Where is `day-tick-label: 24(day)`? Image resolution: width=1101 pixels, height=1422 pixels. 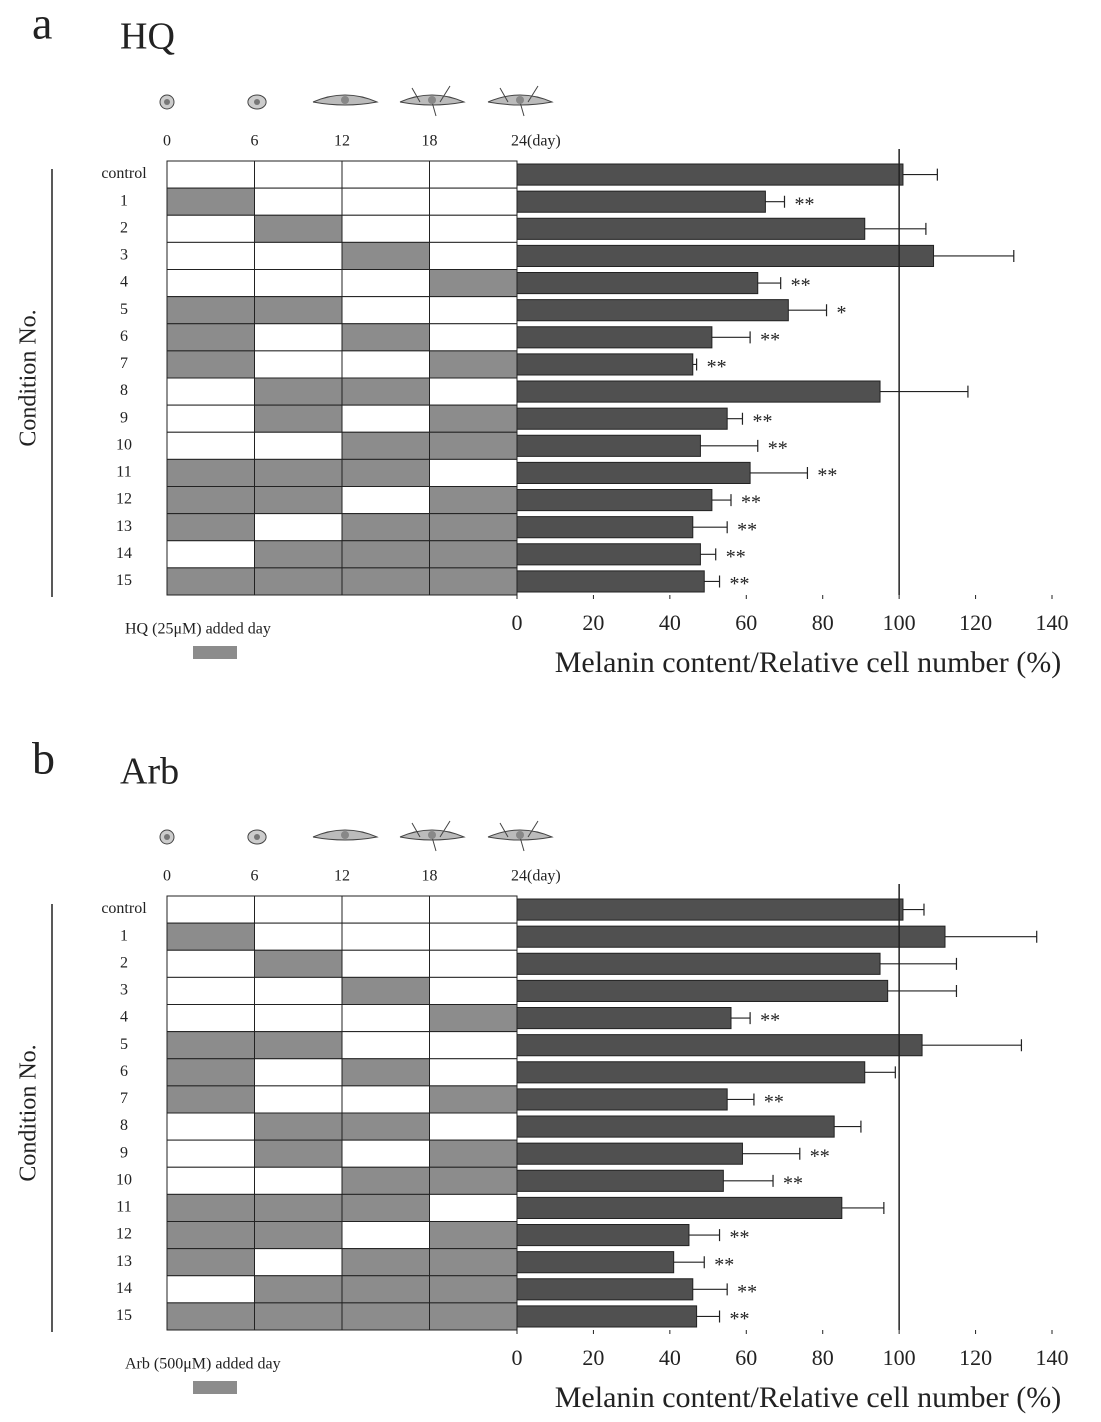 day-tick-label: 24(day) is located at coordinates (536, 141).